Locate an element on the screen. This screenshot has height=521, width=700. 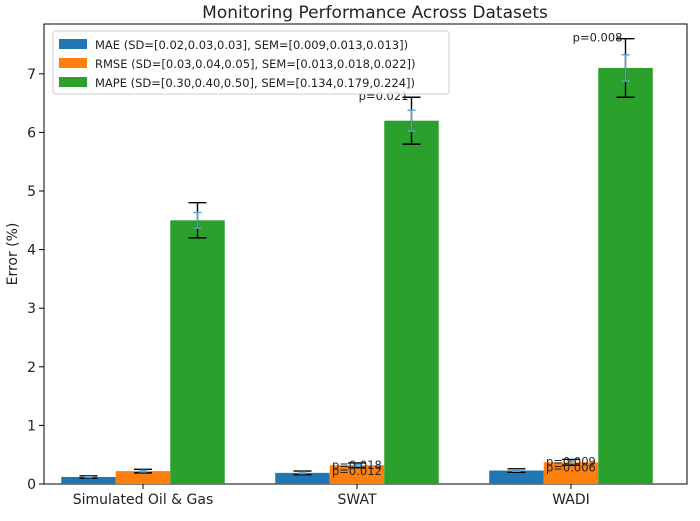
legend-box is located at coordinates (251, 62).